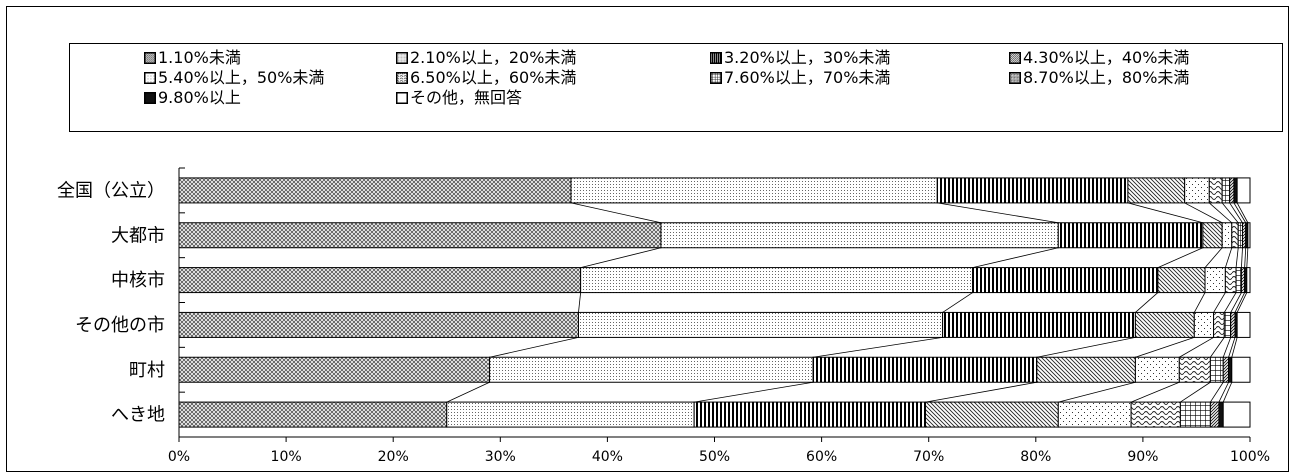 The width and height of the screenshot is (1295, 476). I want to click on legend-label: その他，無回答, so click(466, 97).